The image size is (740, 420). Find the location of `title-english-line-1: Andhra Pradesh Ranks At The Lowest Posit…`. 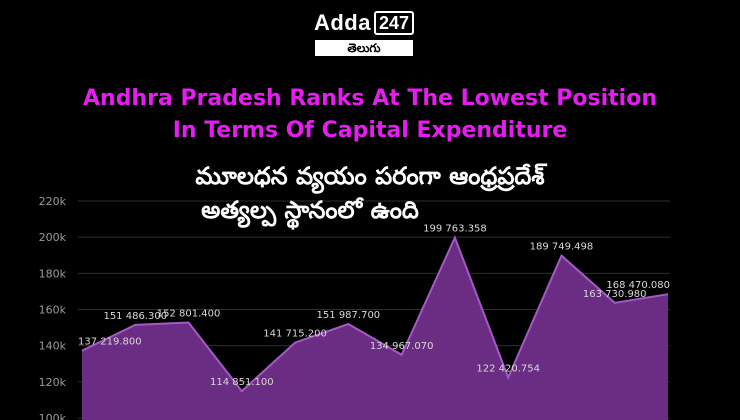

title-english-line-1: Andhra Pradesh Ranks At The Lowest Posit… is located at coordinates (370, 98).